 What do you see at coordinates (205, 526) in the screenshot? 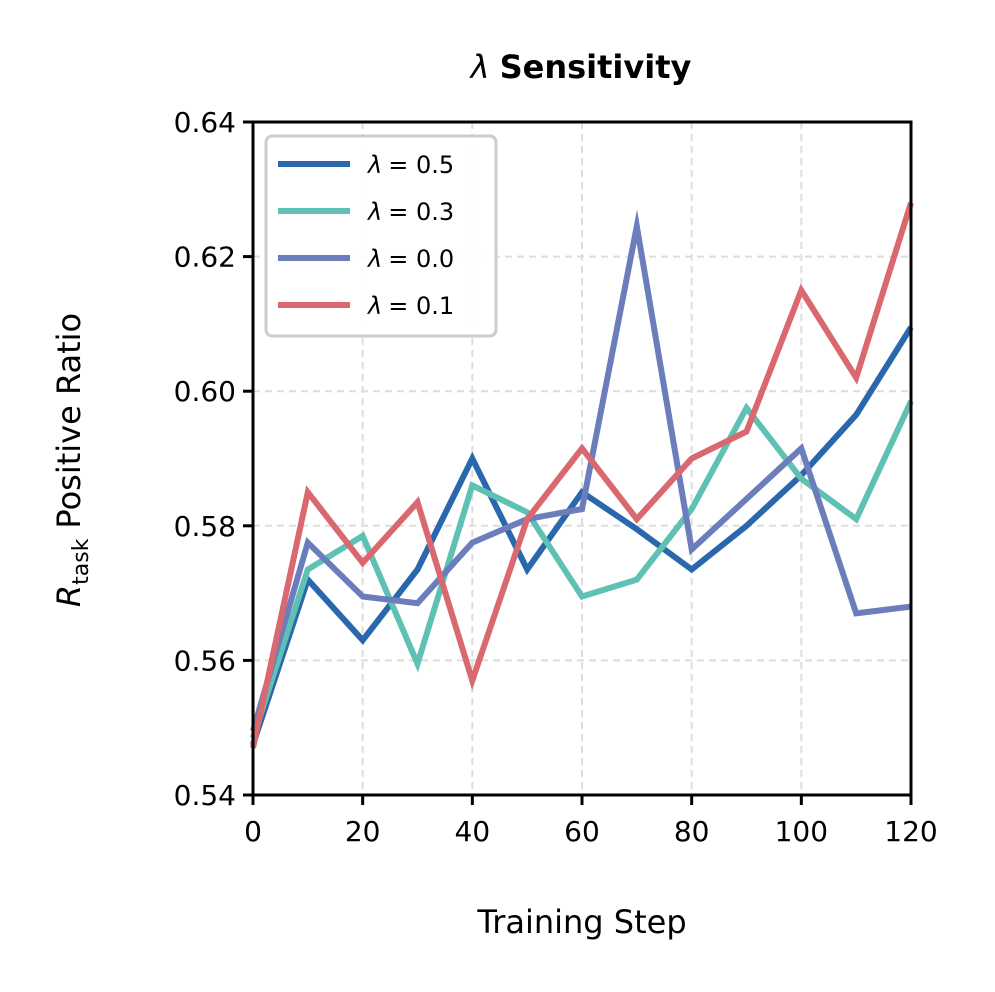
I see `y-tick-label: 0.58` at bounding box center [205, 526].